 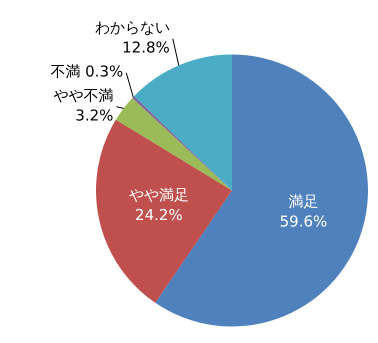 I want to click on slice-label: やや不満, so click(x=83, y=95).